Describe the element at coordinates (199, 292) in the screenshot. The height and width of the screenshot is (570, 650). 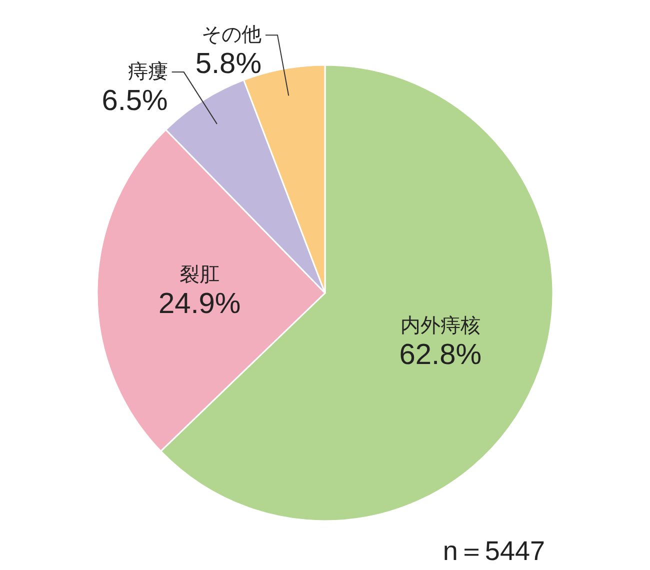
I see `label: 裂肛 24.9%` at that location.